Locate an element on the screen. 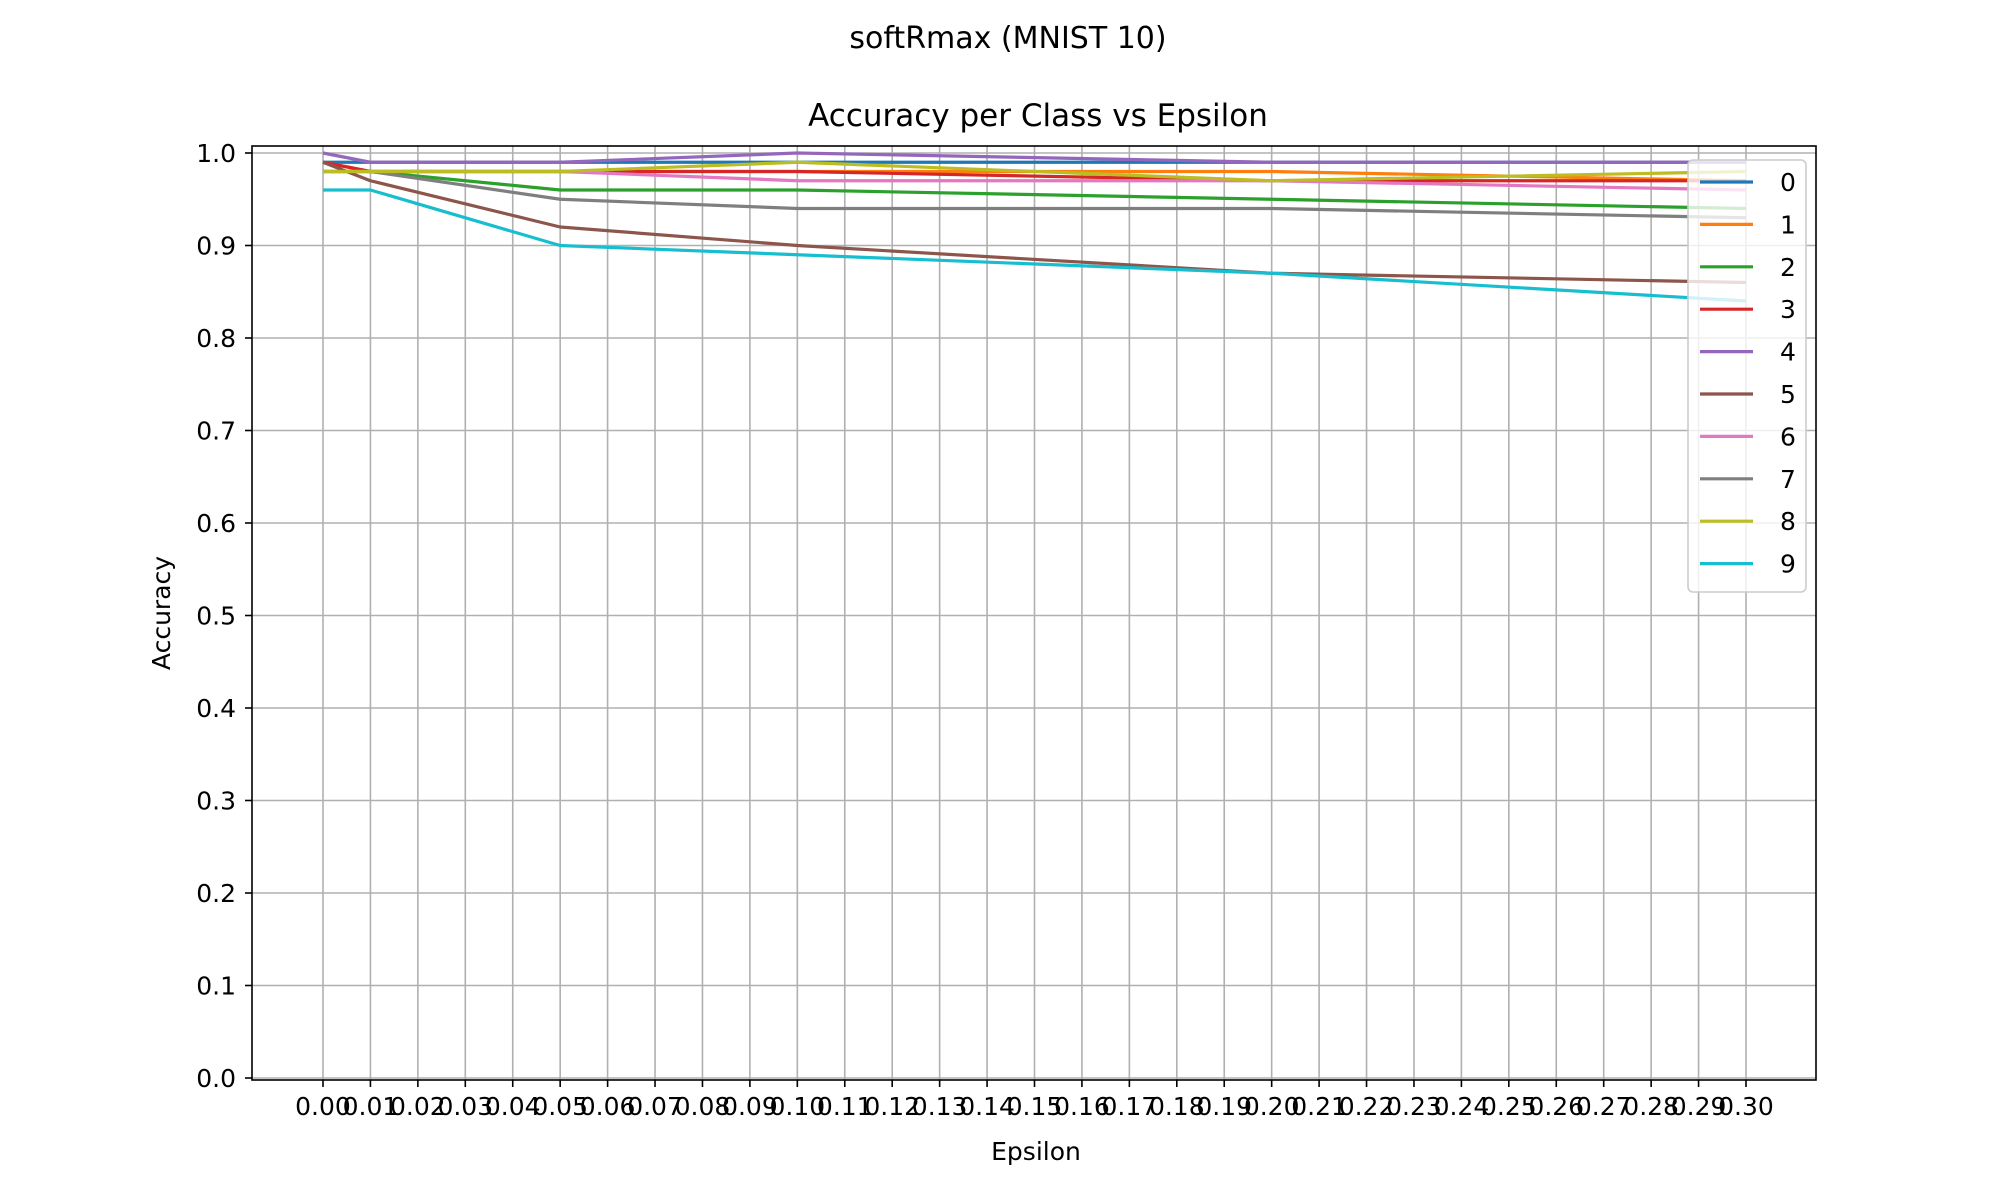  legend-label: 5 is located at coordinates (1788, 394).